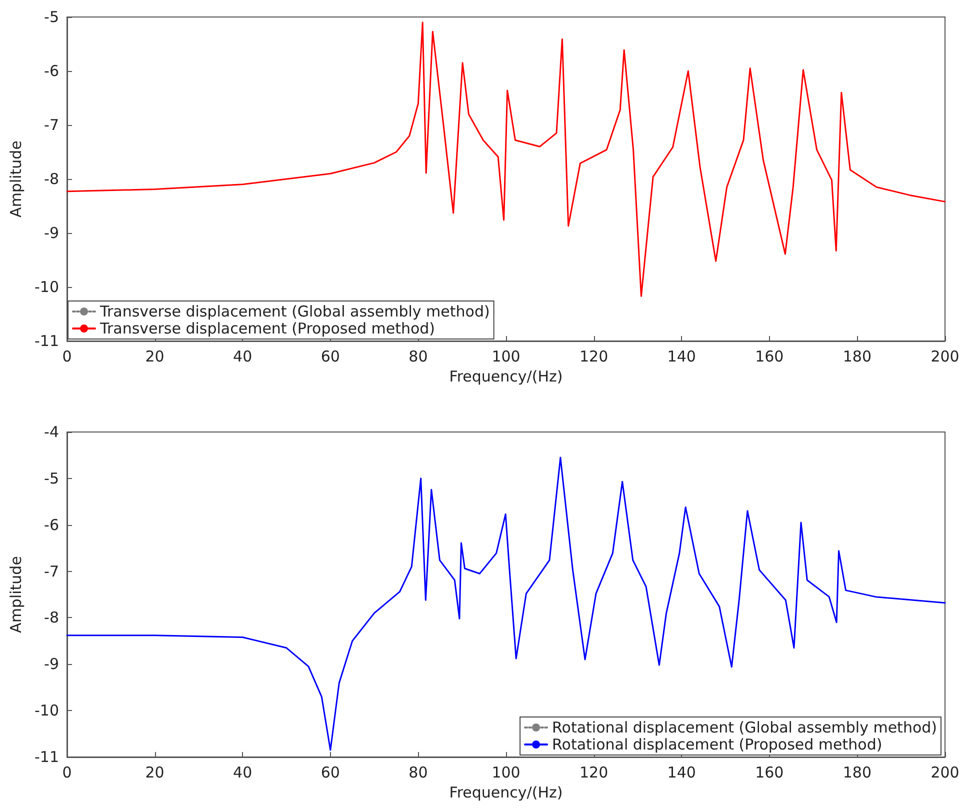 This screenshot has height=812, width=968. I want to click on y-tick-label: -4, so click(51, 432).